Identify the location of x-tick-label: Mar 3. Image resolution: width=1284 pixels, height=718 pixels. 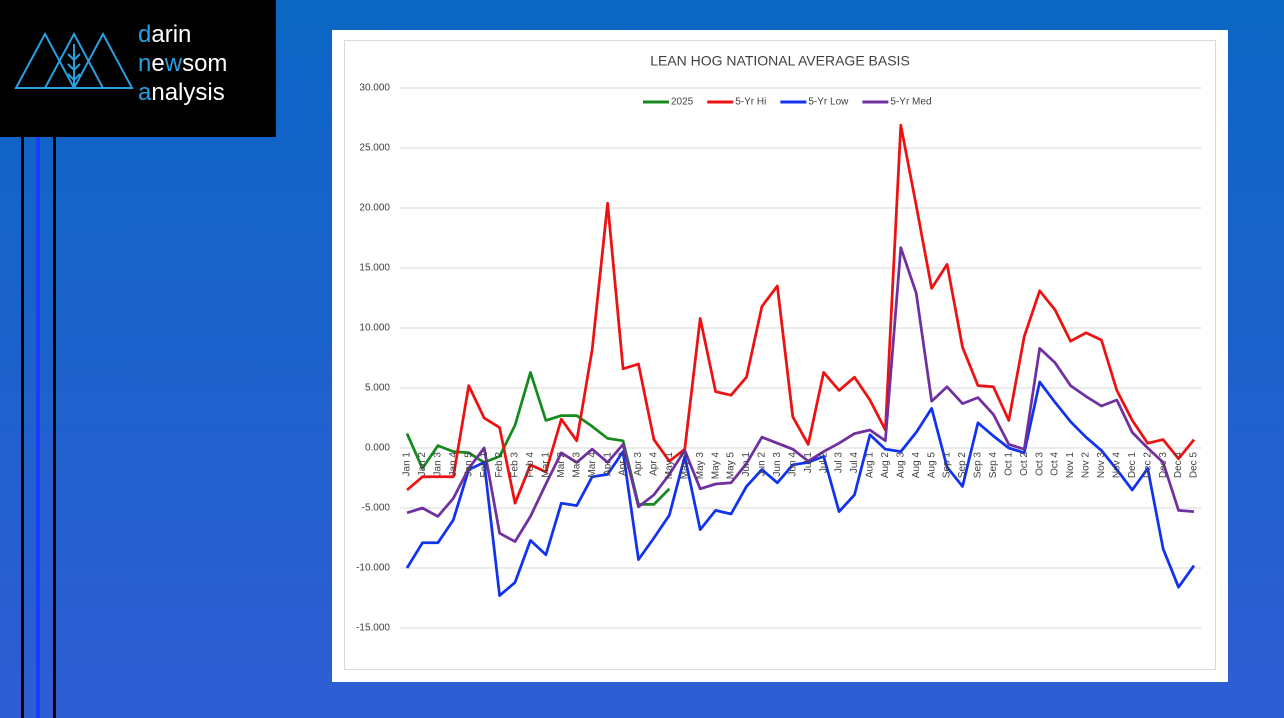
(576, 465).